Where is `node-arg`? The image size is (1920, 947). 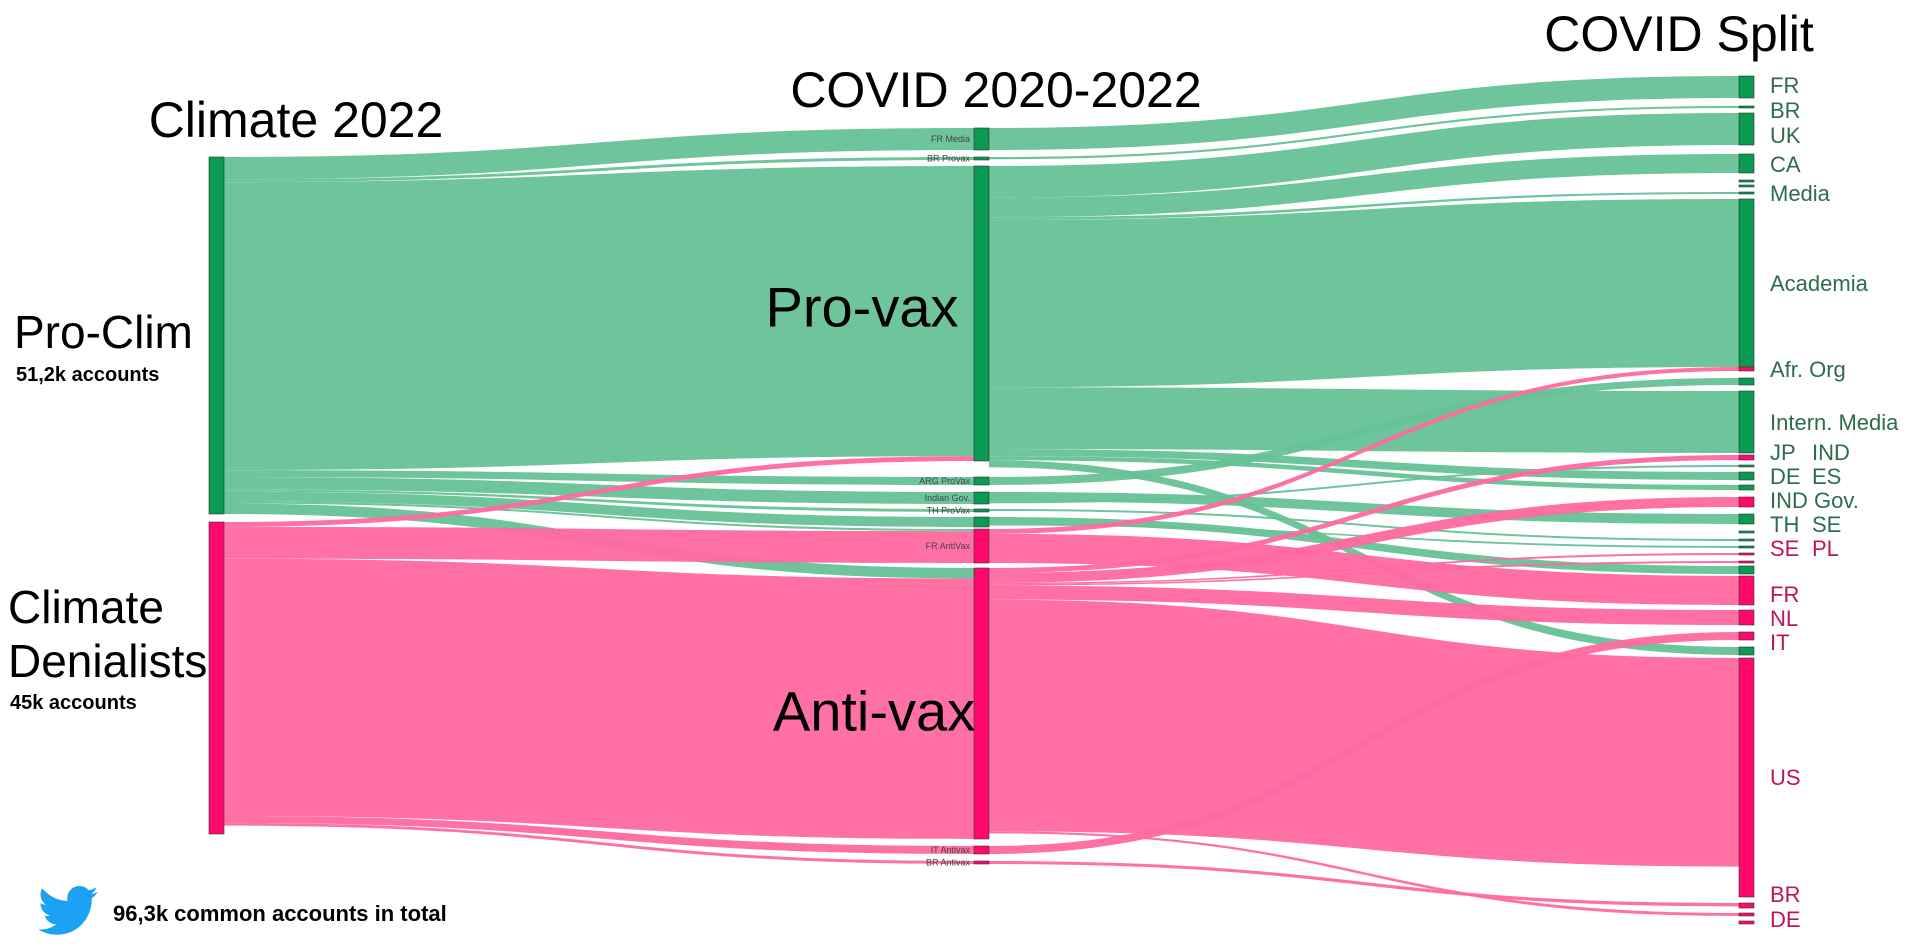
node-arg is located at coordinates (981, 481).